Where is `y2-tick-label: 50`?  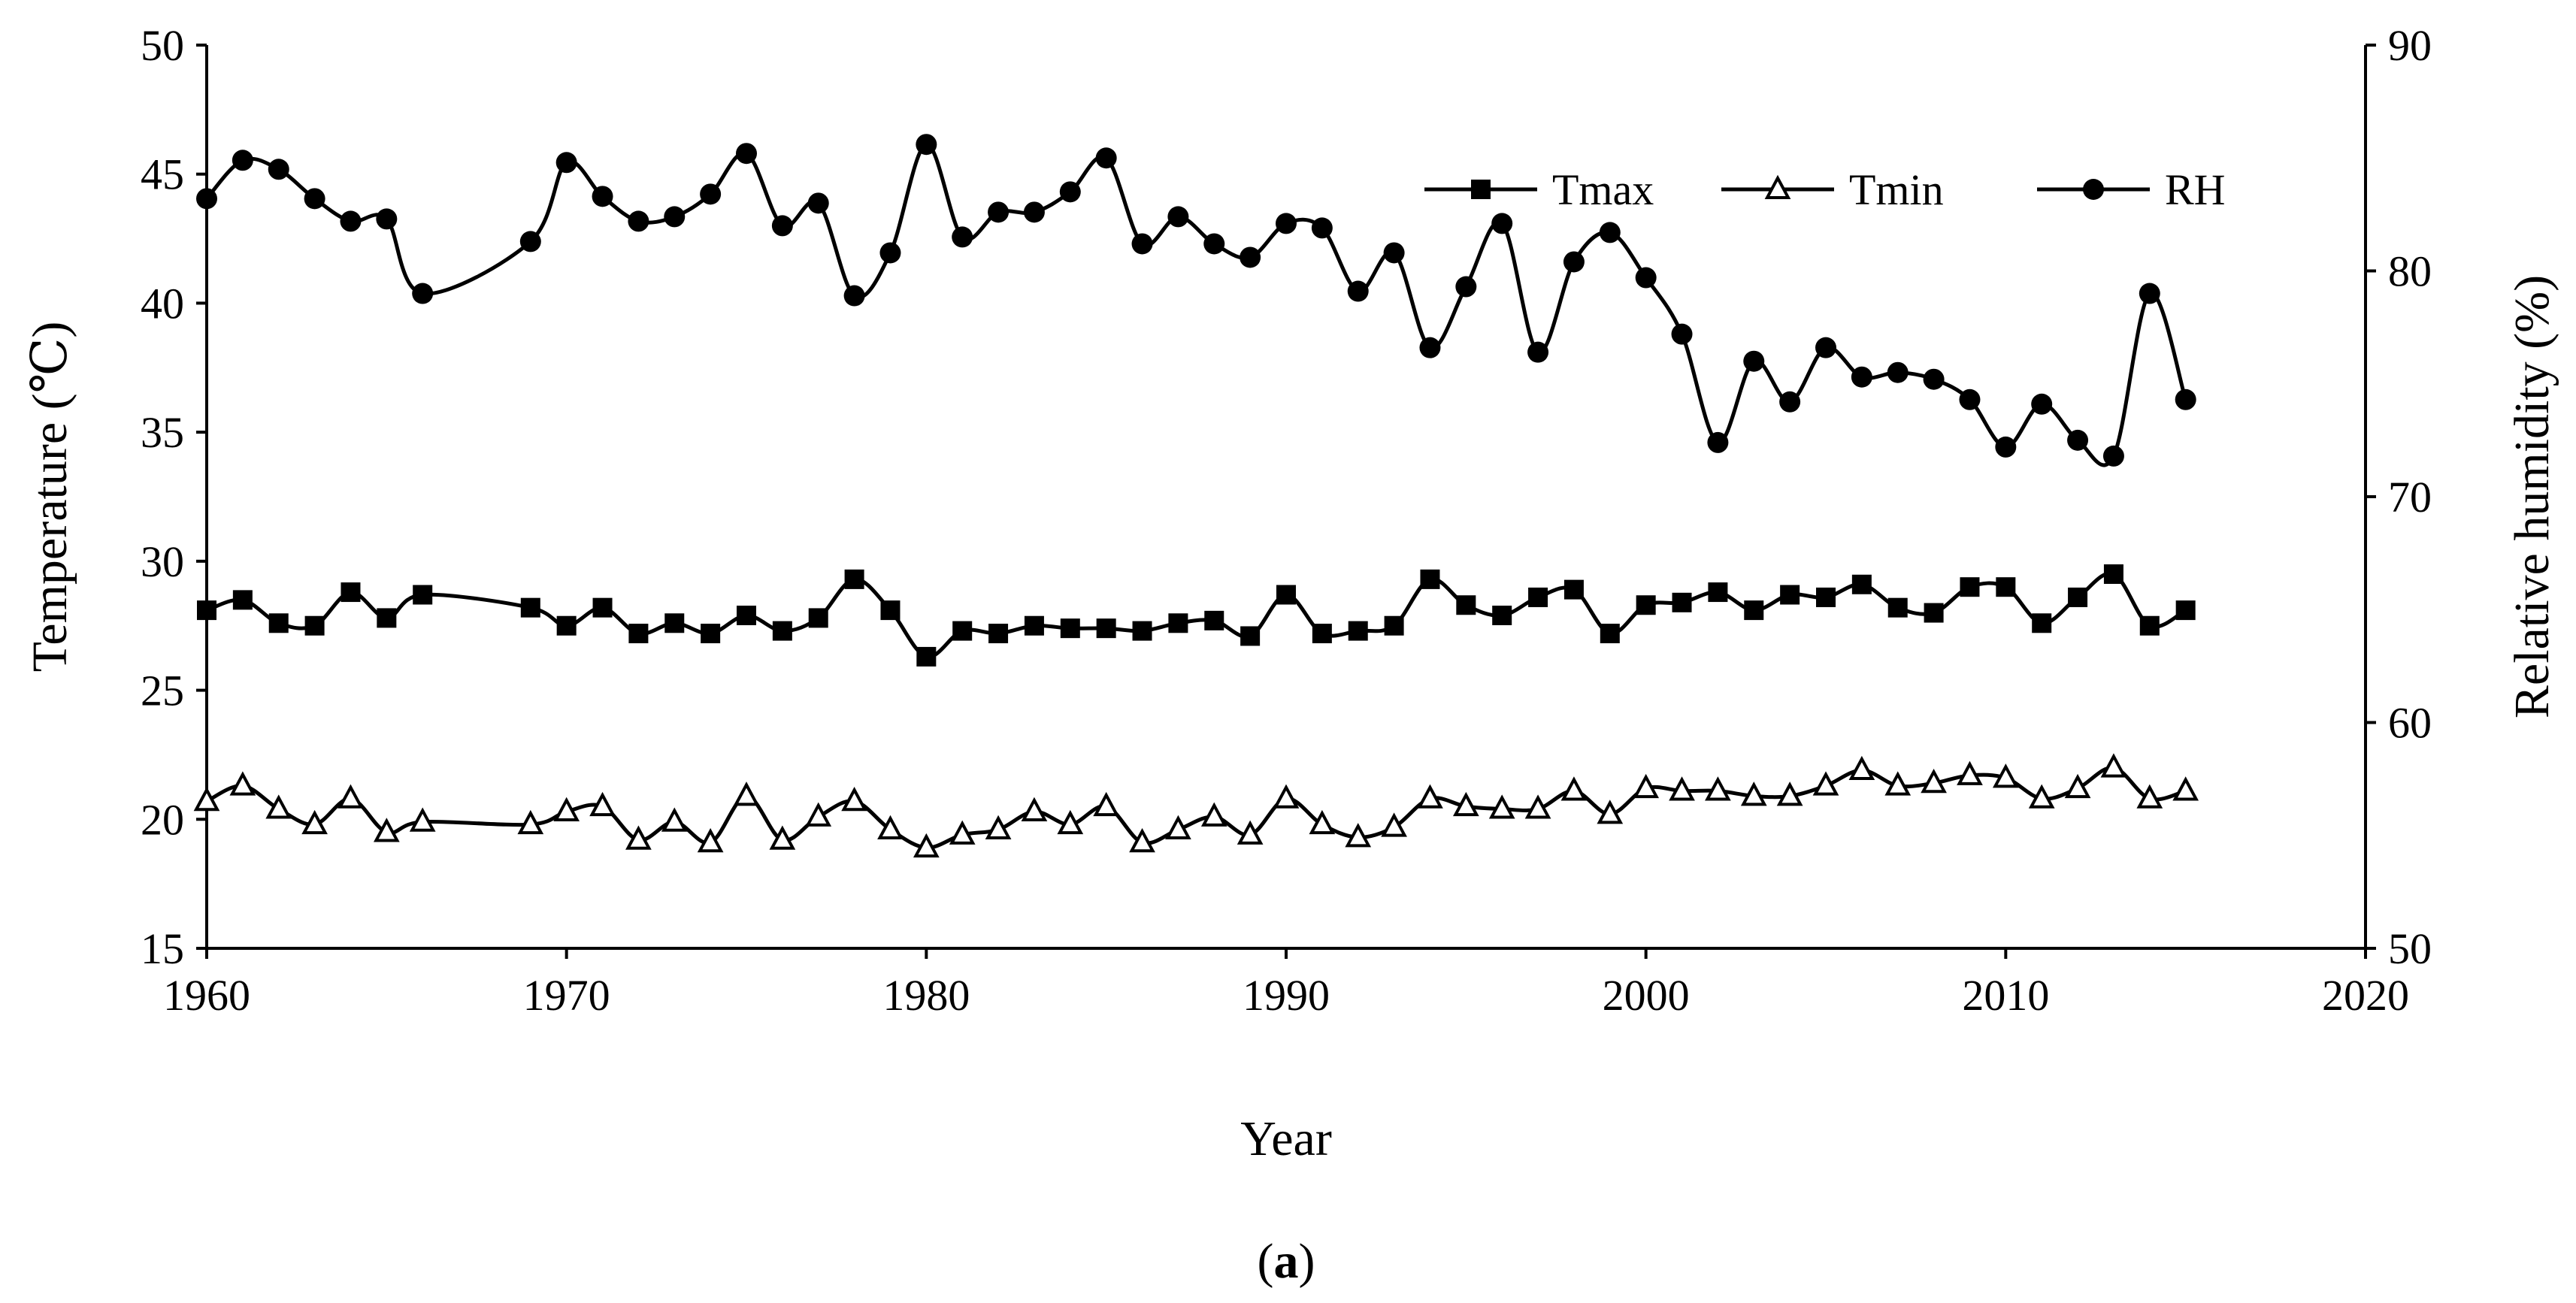
y2-tick-label: 50 is located at coordinates (2410, 949).